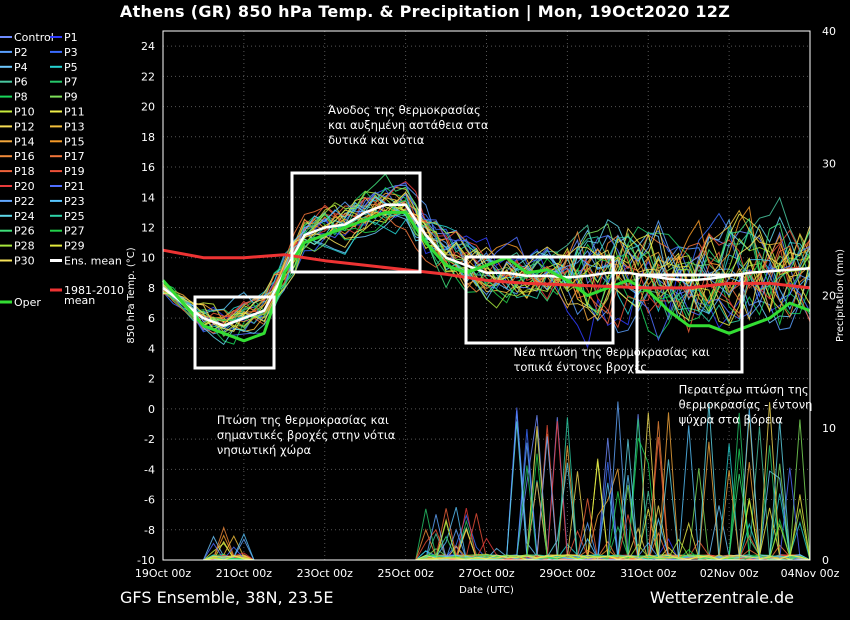  I want to click on legend-label: P26, so click(24, 231).